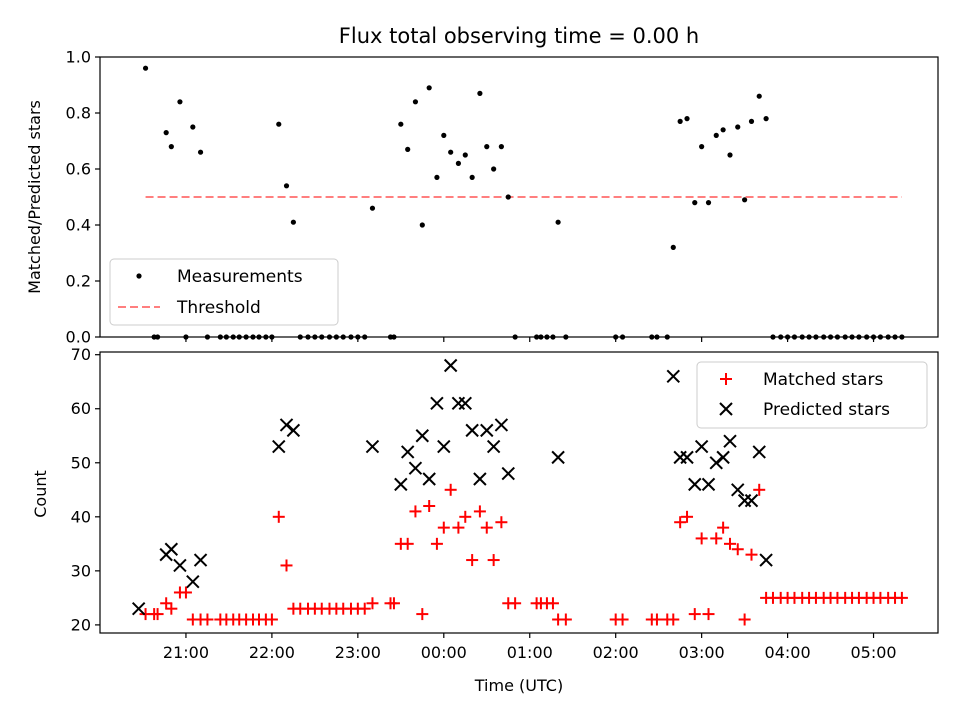 The height and width of the screenshot is (720, 960). Describe the element at coordinates (81, 462) in the screenshot. I see `bottom-y-tick-label: 50` at that location.